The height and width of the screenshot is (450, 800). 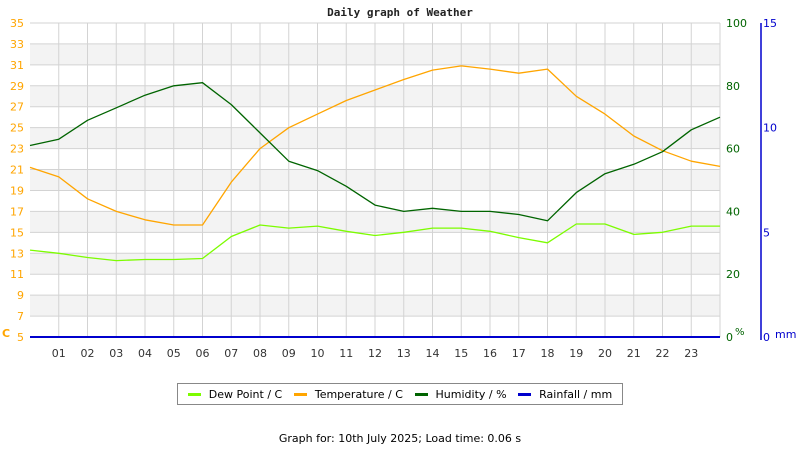 I want to click on legend-label: Humidity / %, so click(x=471, y=394).